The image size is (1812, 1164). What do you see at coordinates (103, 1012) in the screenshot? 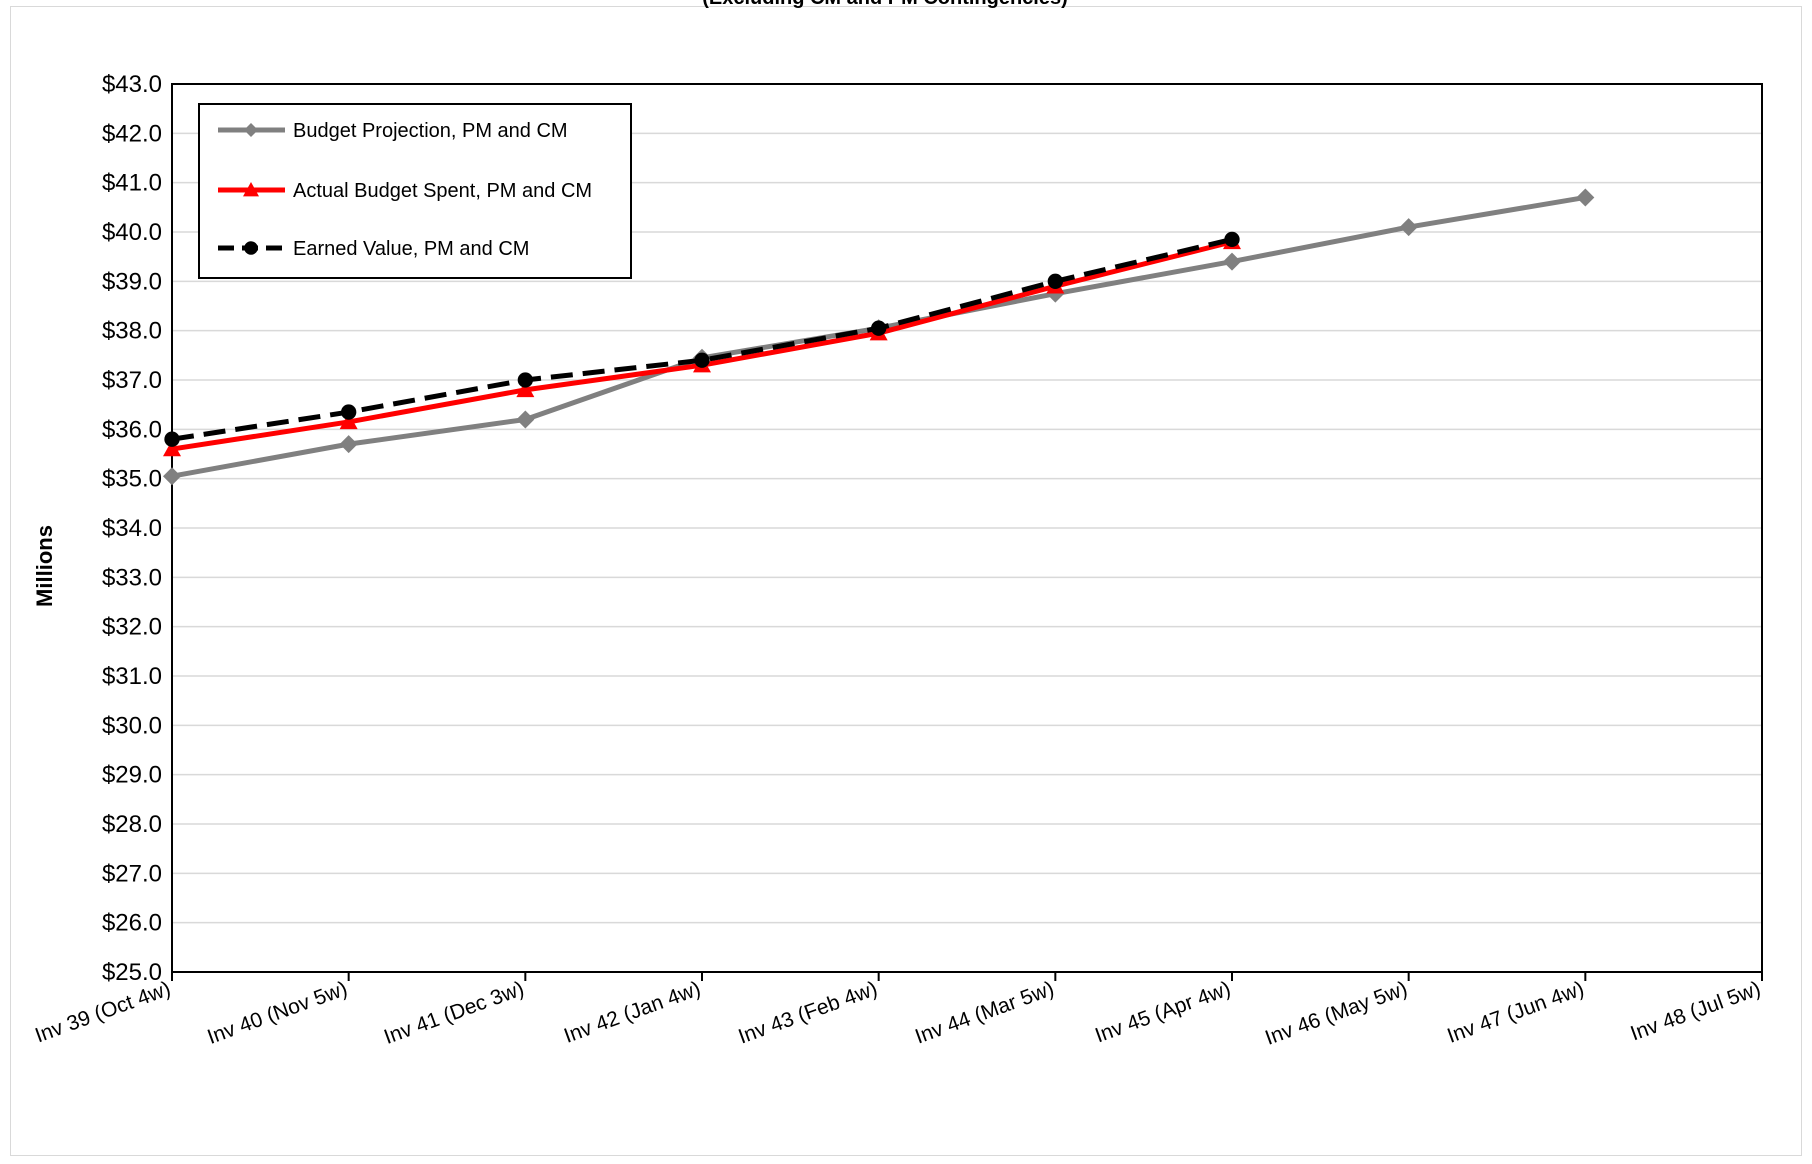
I see `x-tick-label: Inv 39 (Oct 4w)` at bounding box center [103, 1012].